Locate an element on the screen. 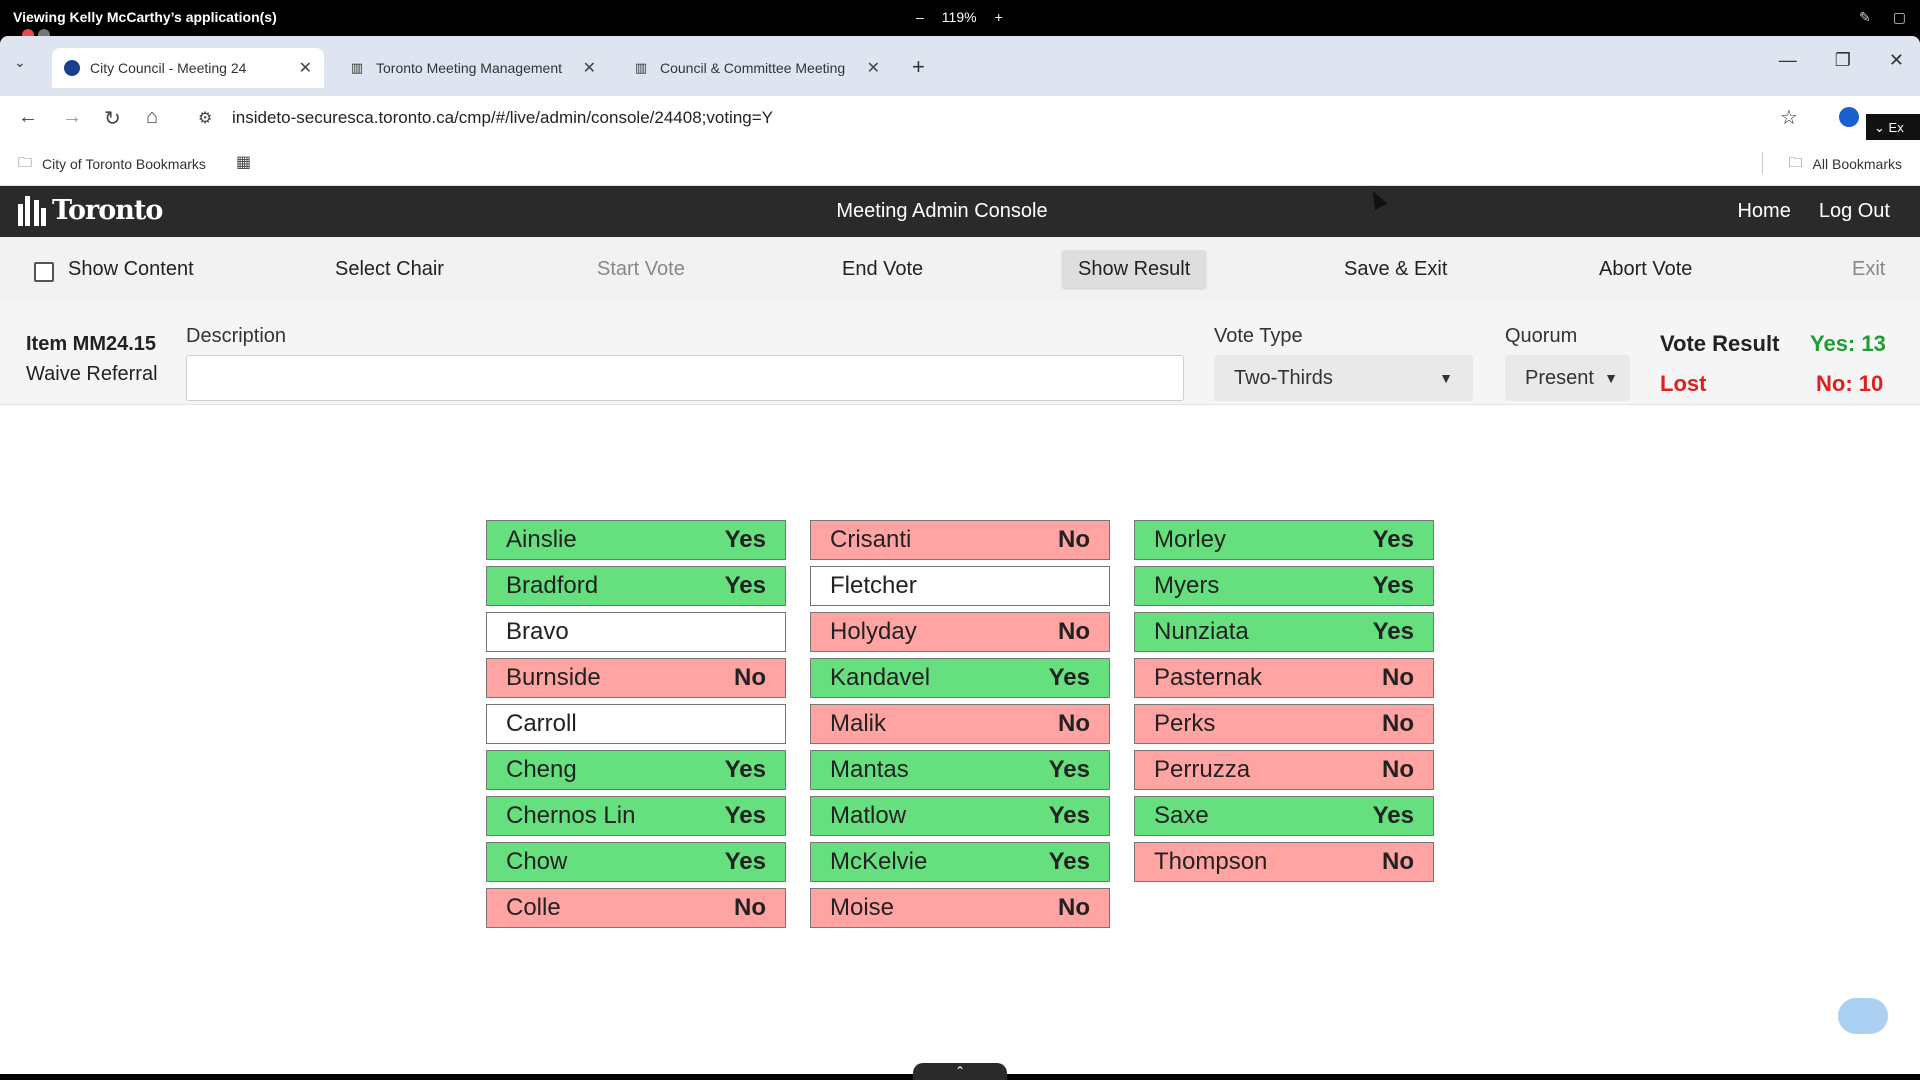 This screenshot has width=1920, height=1080. save-exit-button: Save & Exit is located at coordinates (1396, 269).